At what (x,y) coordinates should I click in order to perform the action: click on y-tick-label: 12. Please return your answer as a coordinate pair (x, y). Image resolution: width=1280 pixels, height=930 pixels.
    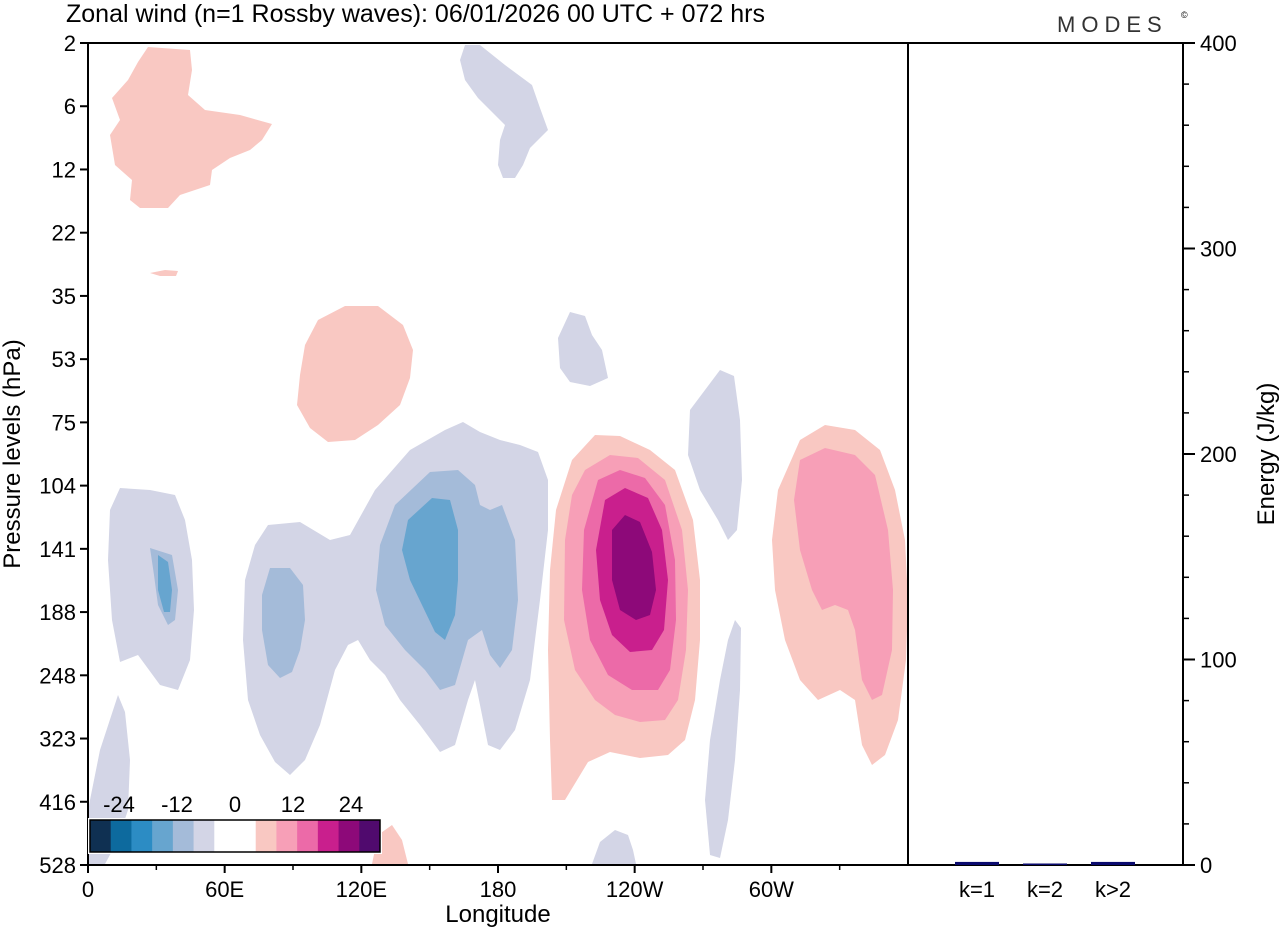
    Looking at the image, I should click on (64, 169).